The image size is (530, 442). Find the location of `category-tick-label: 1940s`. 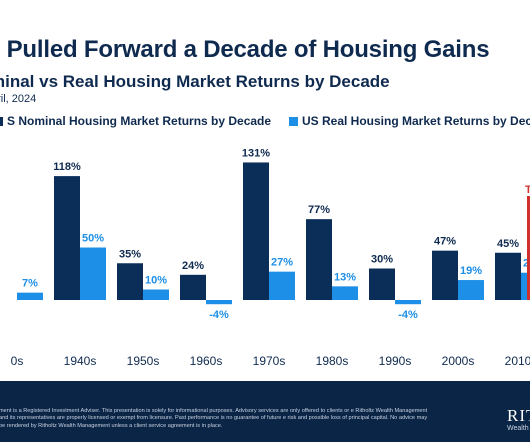

category-tick-label: 1940s is located at coordinates (80, 361).